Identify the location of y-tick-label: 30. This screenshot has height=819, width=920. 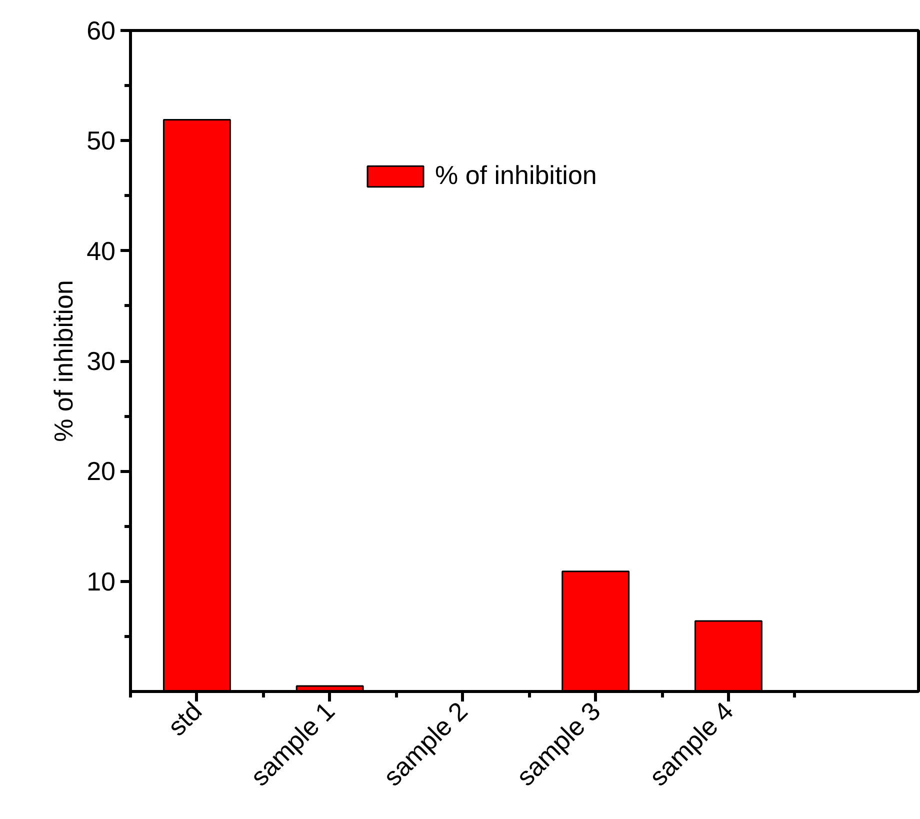
(101, 361).